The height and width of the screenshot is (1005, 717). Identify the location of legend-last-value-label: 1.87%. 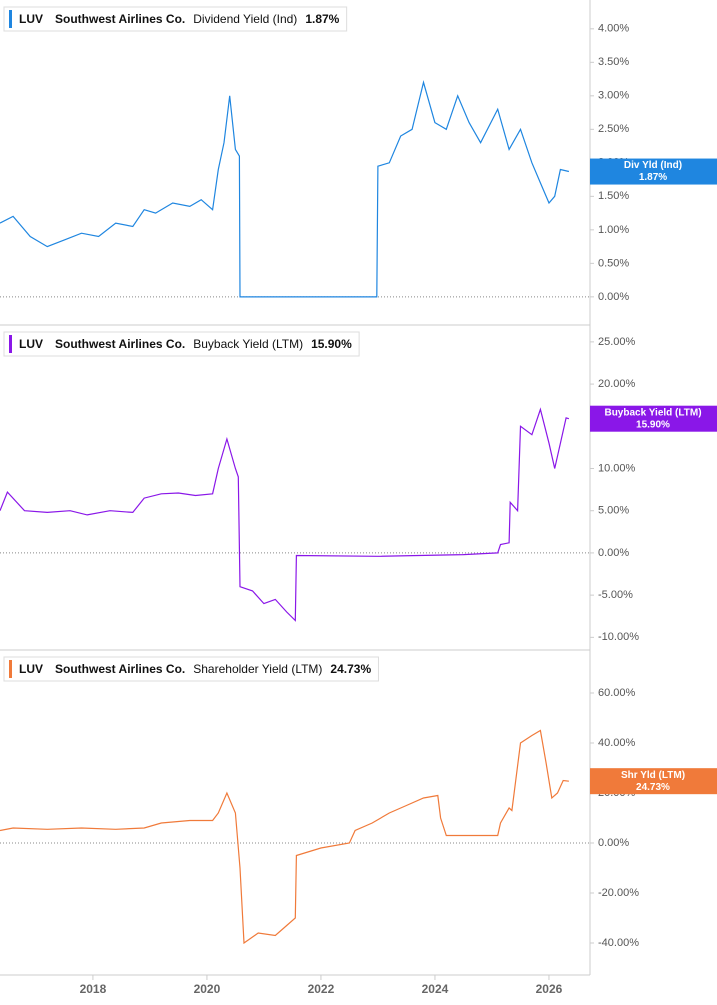
(322, 19).